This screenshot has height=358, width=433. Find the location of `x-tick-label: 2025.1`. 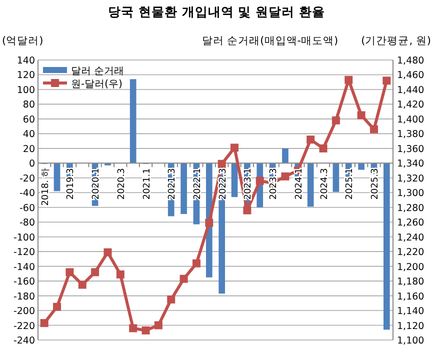

x-tick-label: 2025.1 is located at coordinates (350, 184).